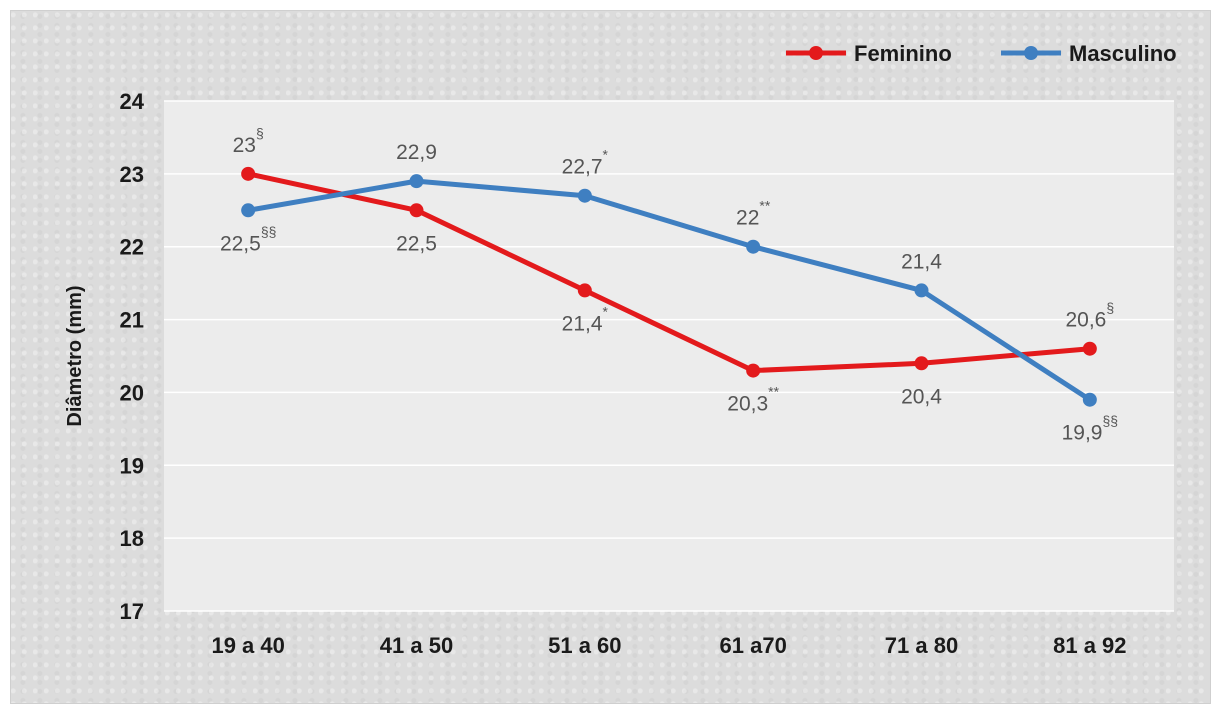 The image size is (1211, 704). What do you see at coordinates (132, 101) in the screenshot?
I see `y-tick-label: 24` at bounding box center [132, 101].